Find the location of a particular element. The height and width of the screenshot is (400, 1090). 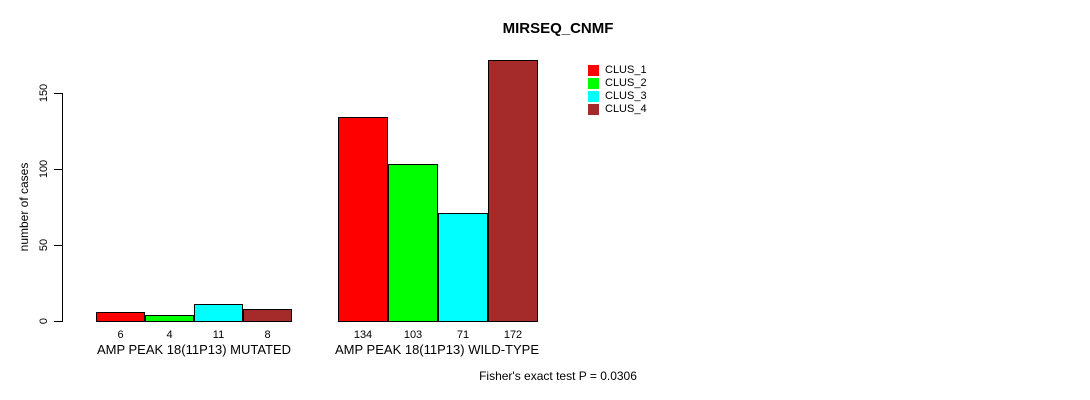

legend-item-clus4: CLUS_4 is located at coordinates (617, 109).